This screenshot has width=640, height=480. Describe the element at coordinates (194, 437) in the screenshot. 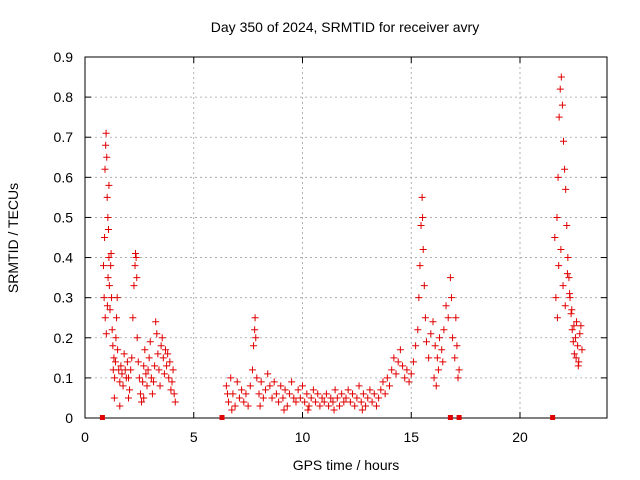

I see `x-tick-label: 5` at that location.